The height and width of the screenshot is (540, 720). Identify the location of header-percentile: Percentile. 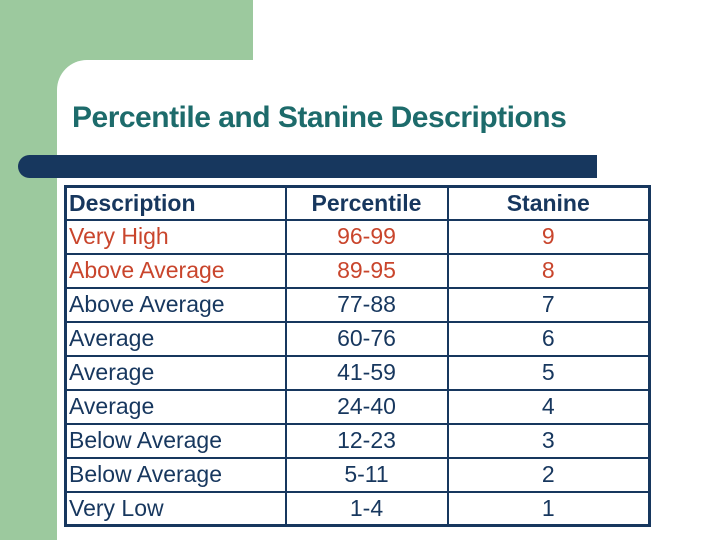
(366, 203).